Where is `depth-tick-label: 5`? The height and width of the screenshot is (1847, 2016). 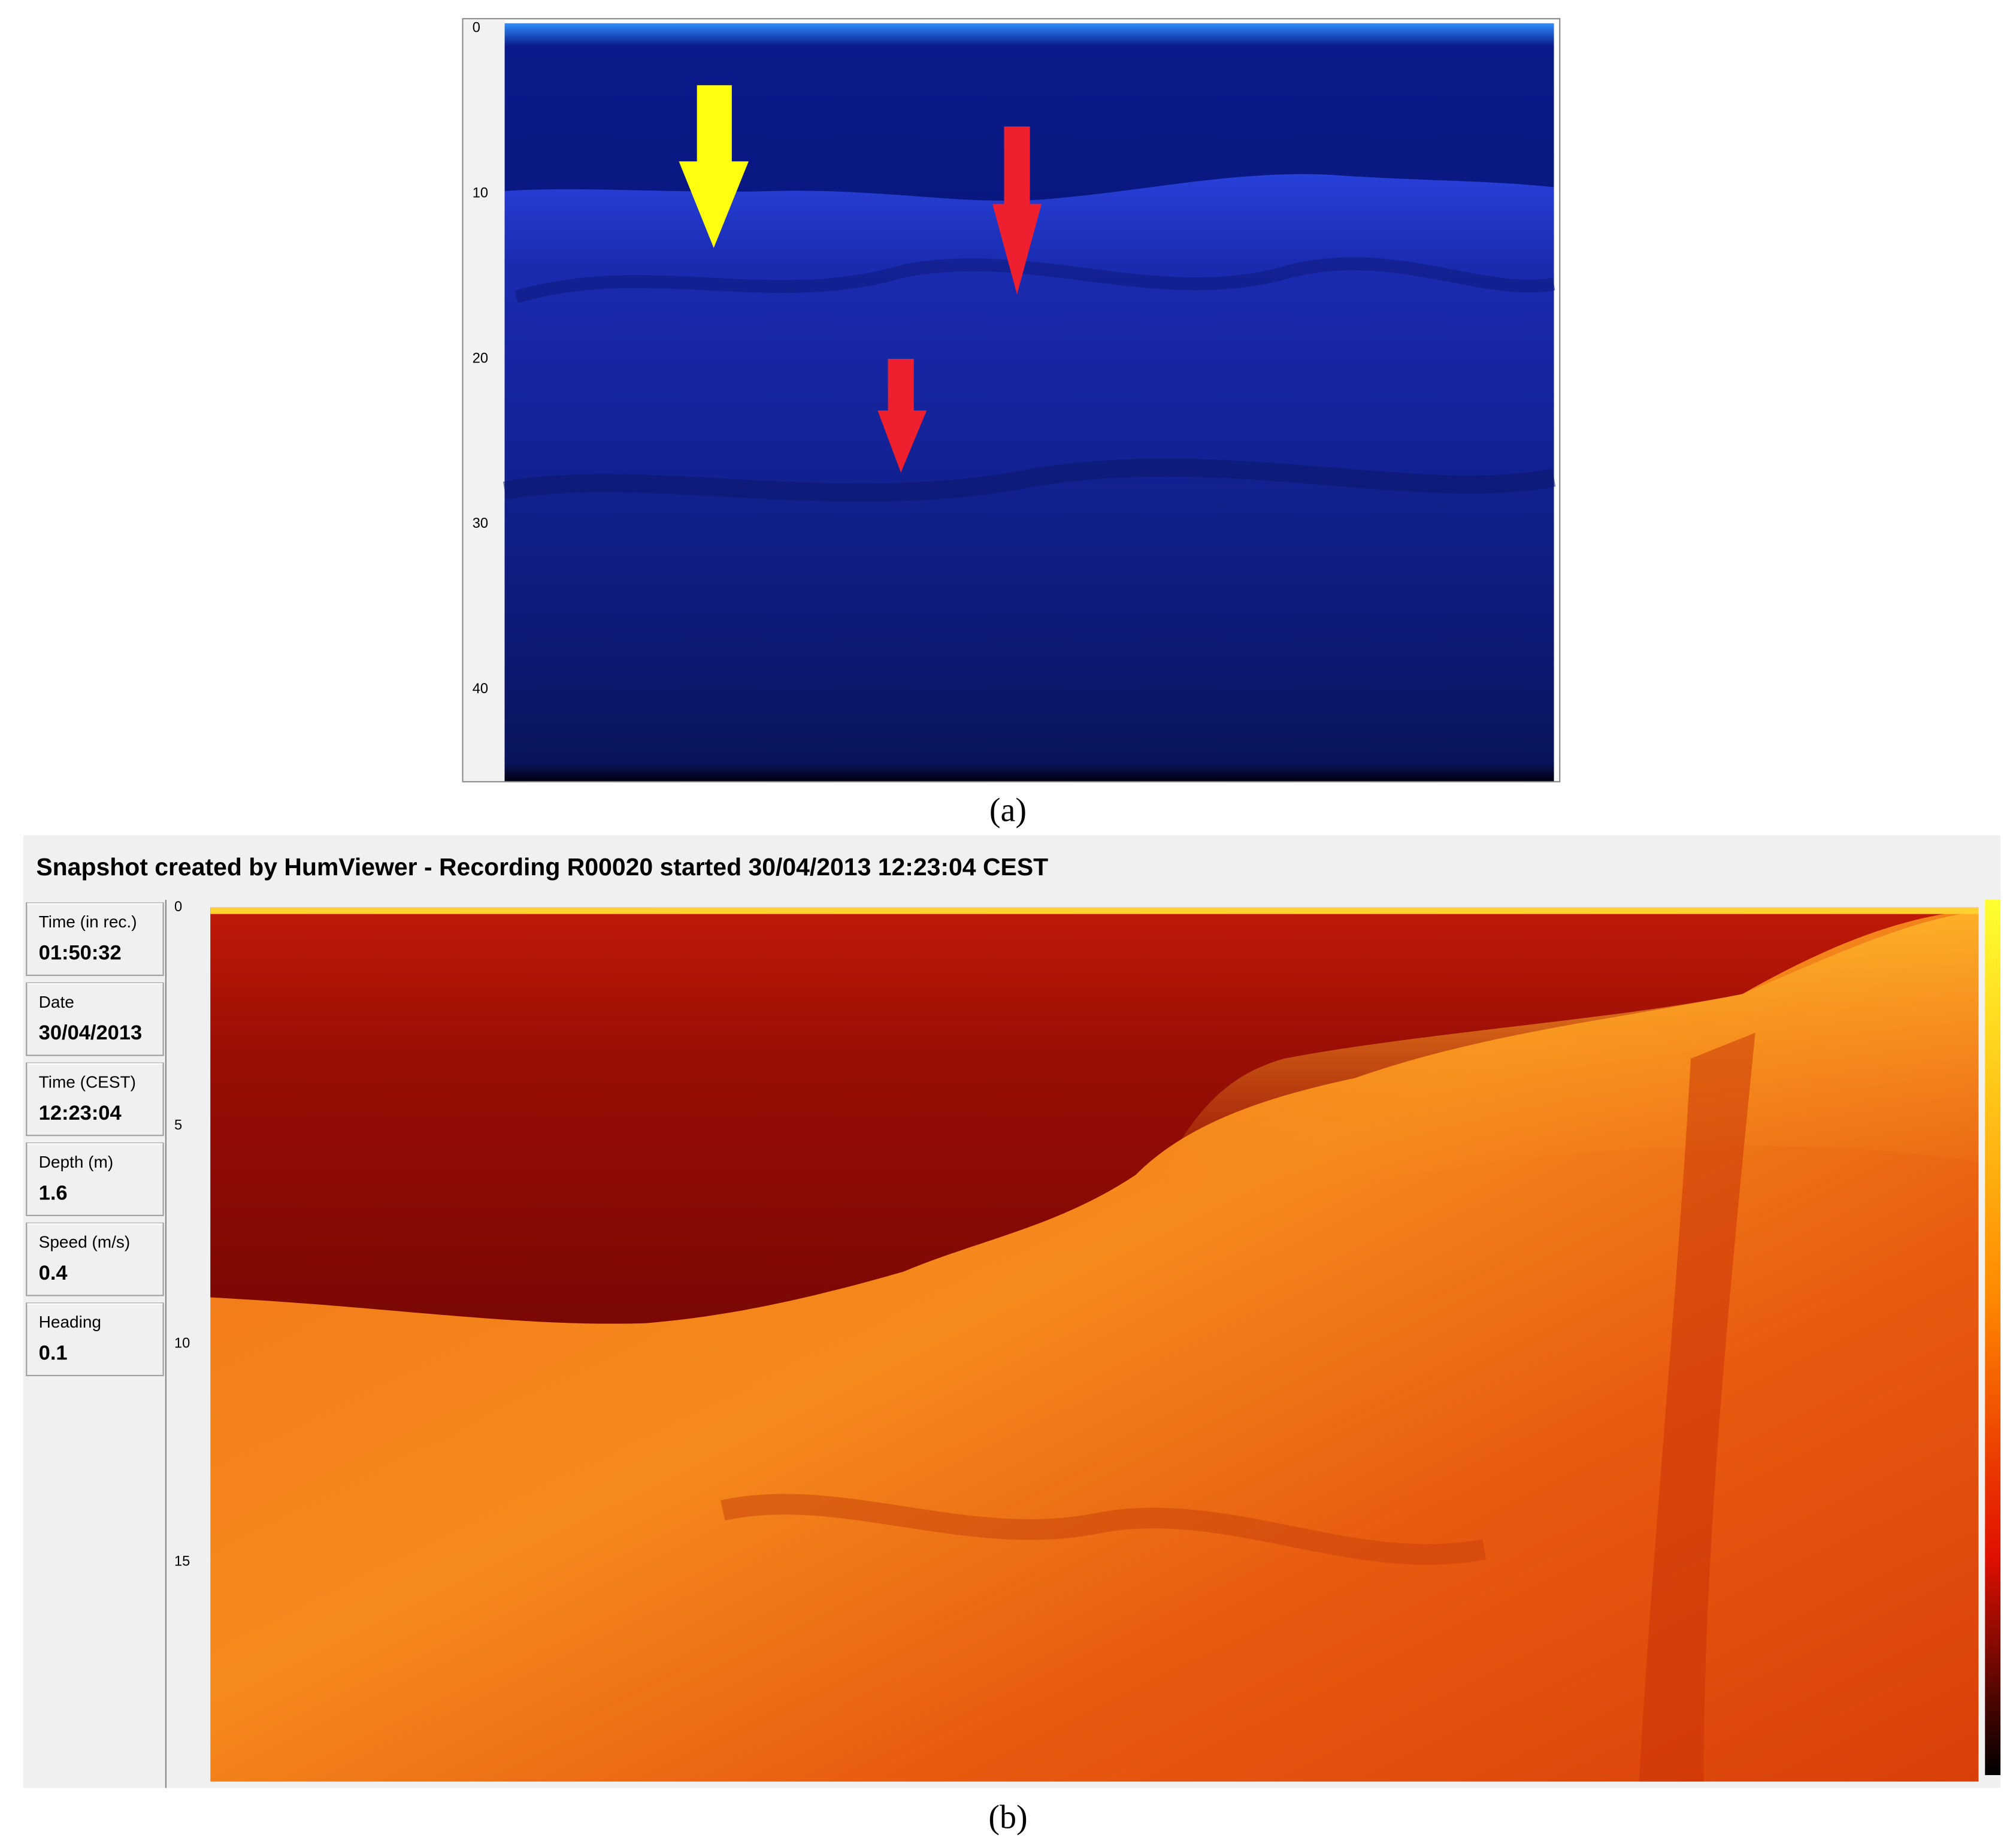
depth-tick-label: 5 is located at coordinates (178, 1125).